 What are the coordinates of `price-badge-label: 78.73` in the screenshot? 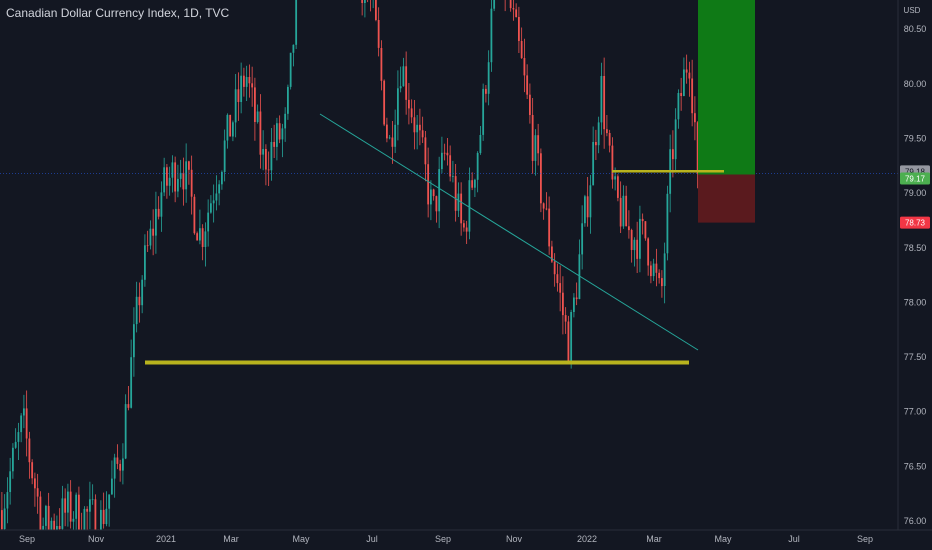 It's located at (915, 223).